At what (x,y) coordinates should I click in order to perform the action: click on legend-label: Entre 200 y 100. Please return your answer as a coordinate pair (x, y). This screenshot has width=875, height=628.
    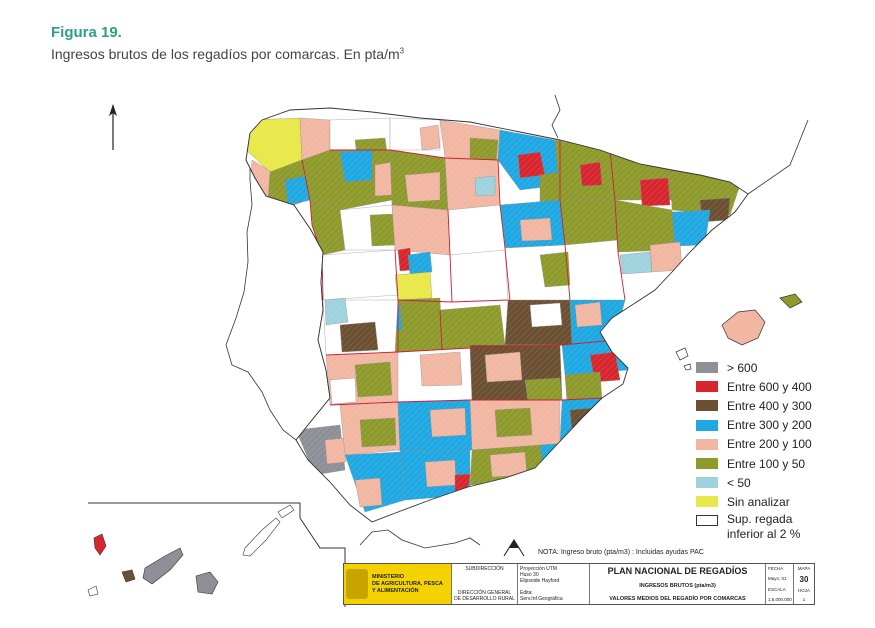
    Looking at the image, I should click on (769, 444).